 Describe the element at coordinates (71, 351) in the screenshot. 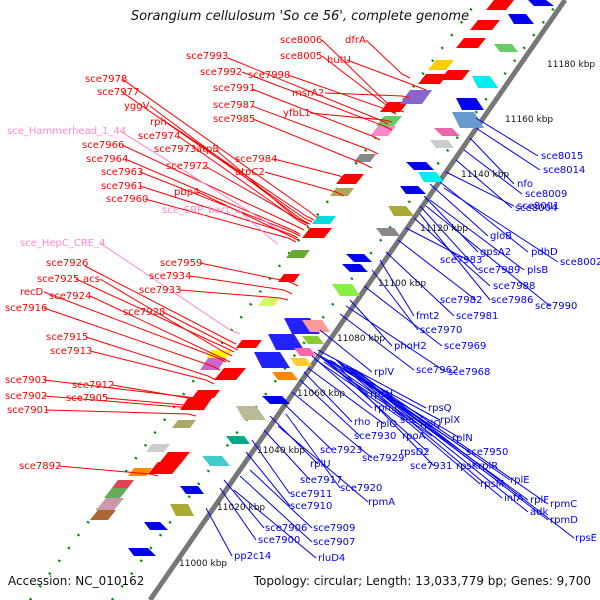

I see `gene-label: sce7913` at that location.